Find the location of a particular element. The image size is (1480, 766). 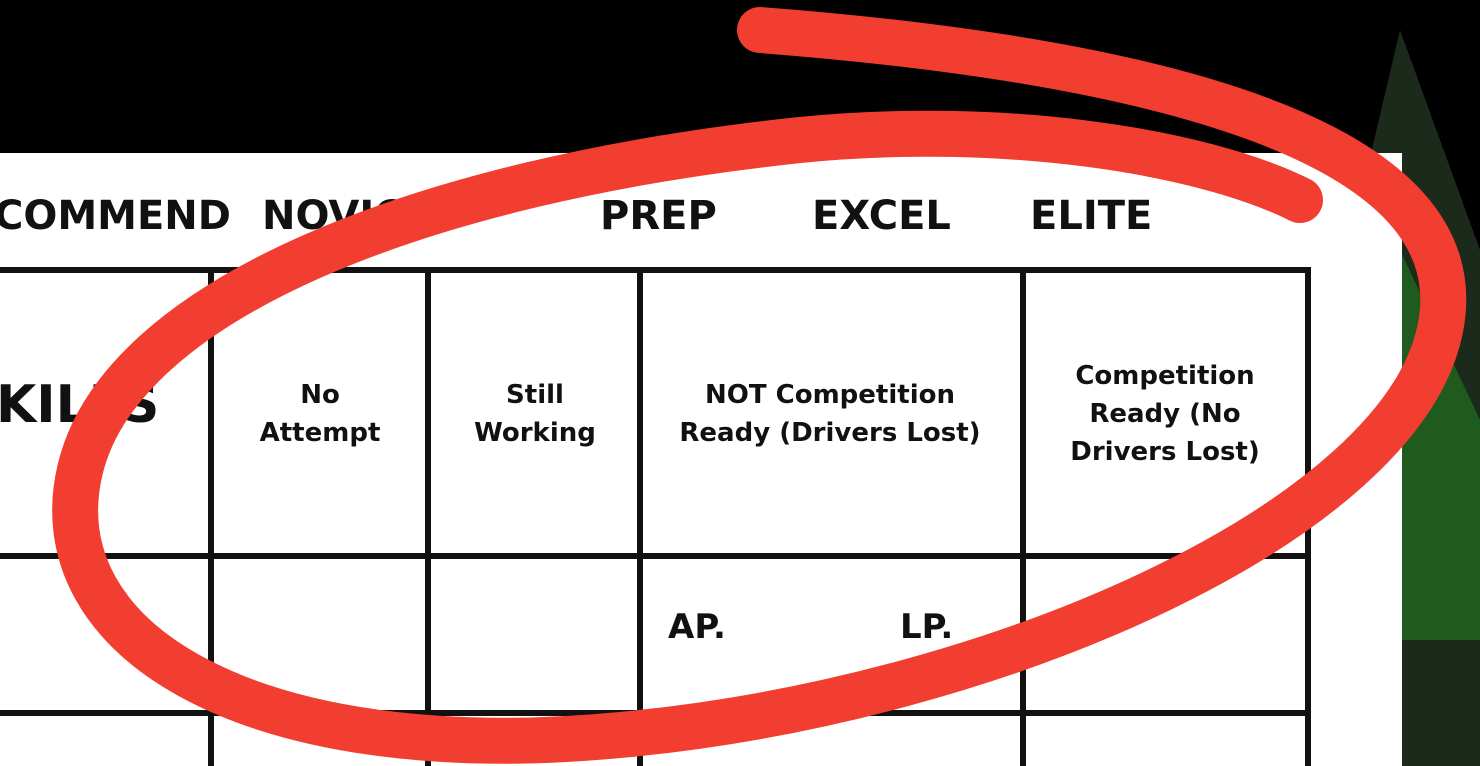

column-header: NOT Competition Ready (Drivers Lost) is located at coordinates (830, 414).